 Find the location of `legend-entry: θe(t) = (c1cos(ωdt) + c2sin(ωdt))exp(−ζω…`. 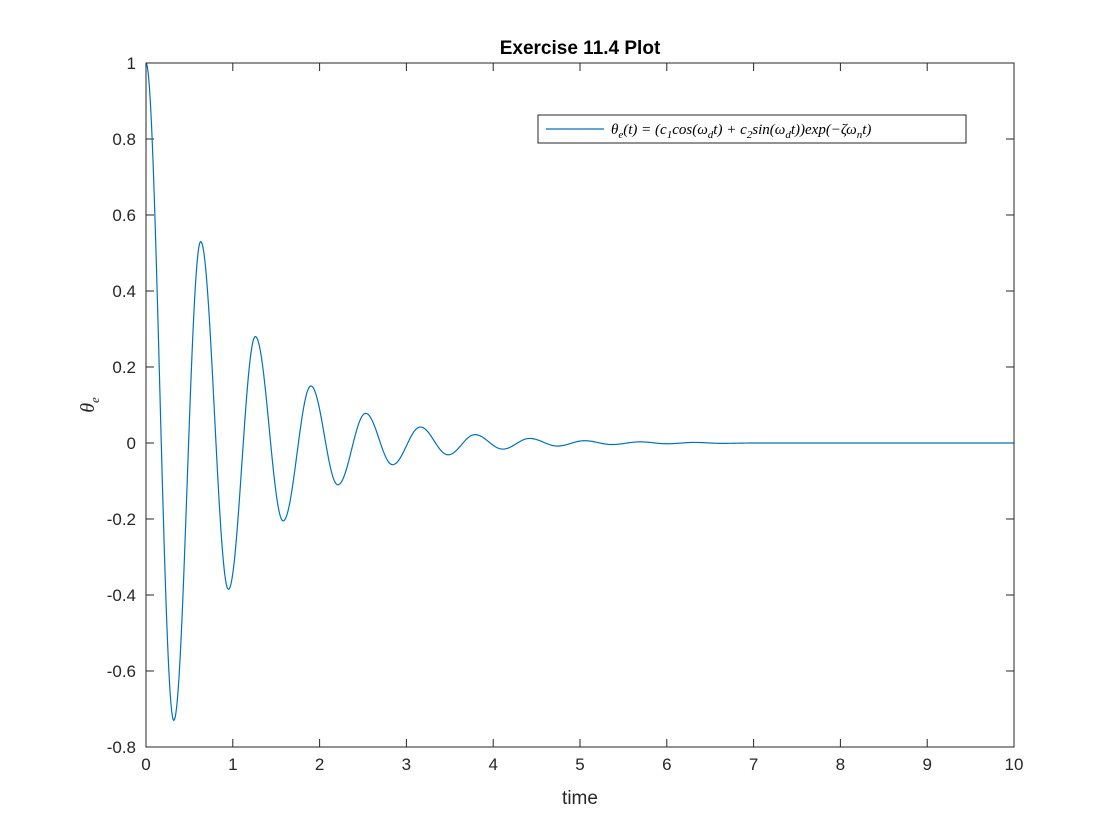

legend-entry: θe(t) = (c1cos(ωdt) + c2sin(ωdt))exp(−ζω… is located at coordinates (741, 131).